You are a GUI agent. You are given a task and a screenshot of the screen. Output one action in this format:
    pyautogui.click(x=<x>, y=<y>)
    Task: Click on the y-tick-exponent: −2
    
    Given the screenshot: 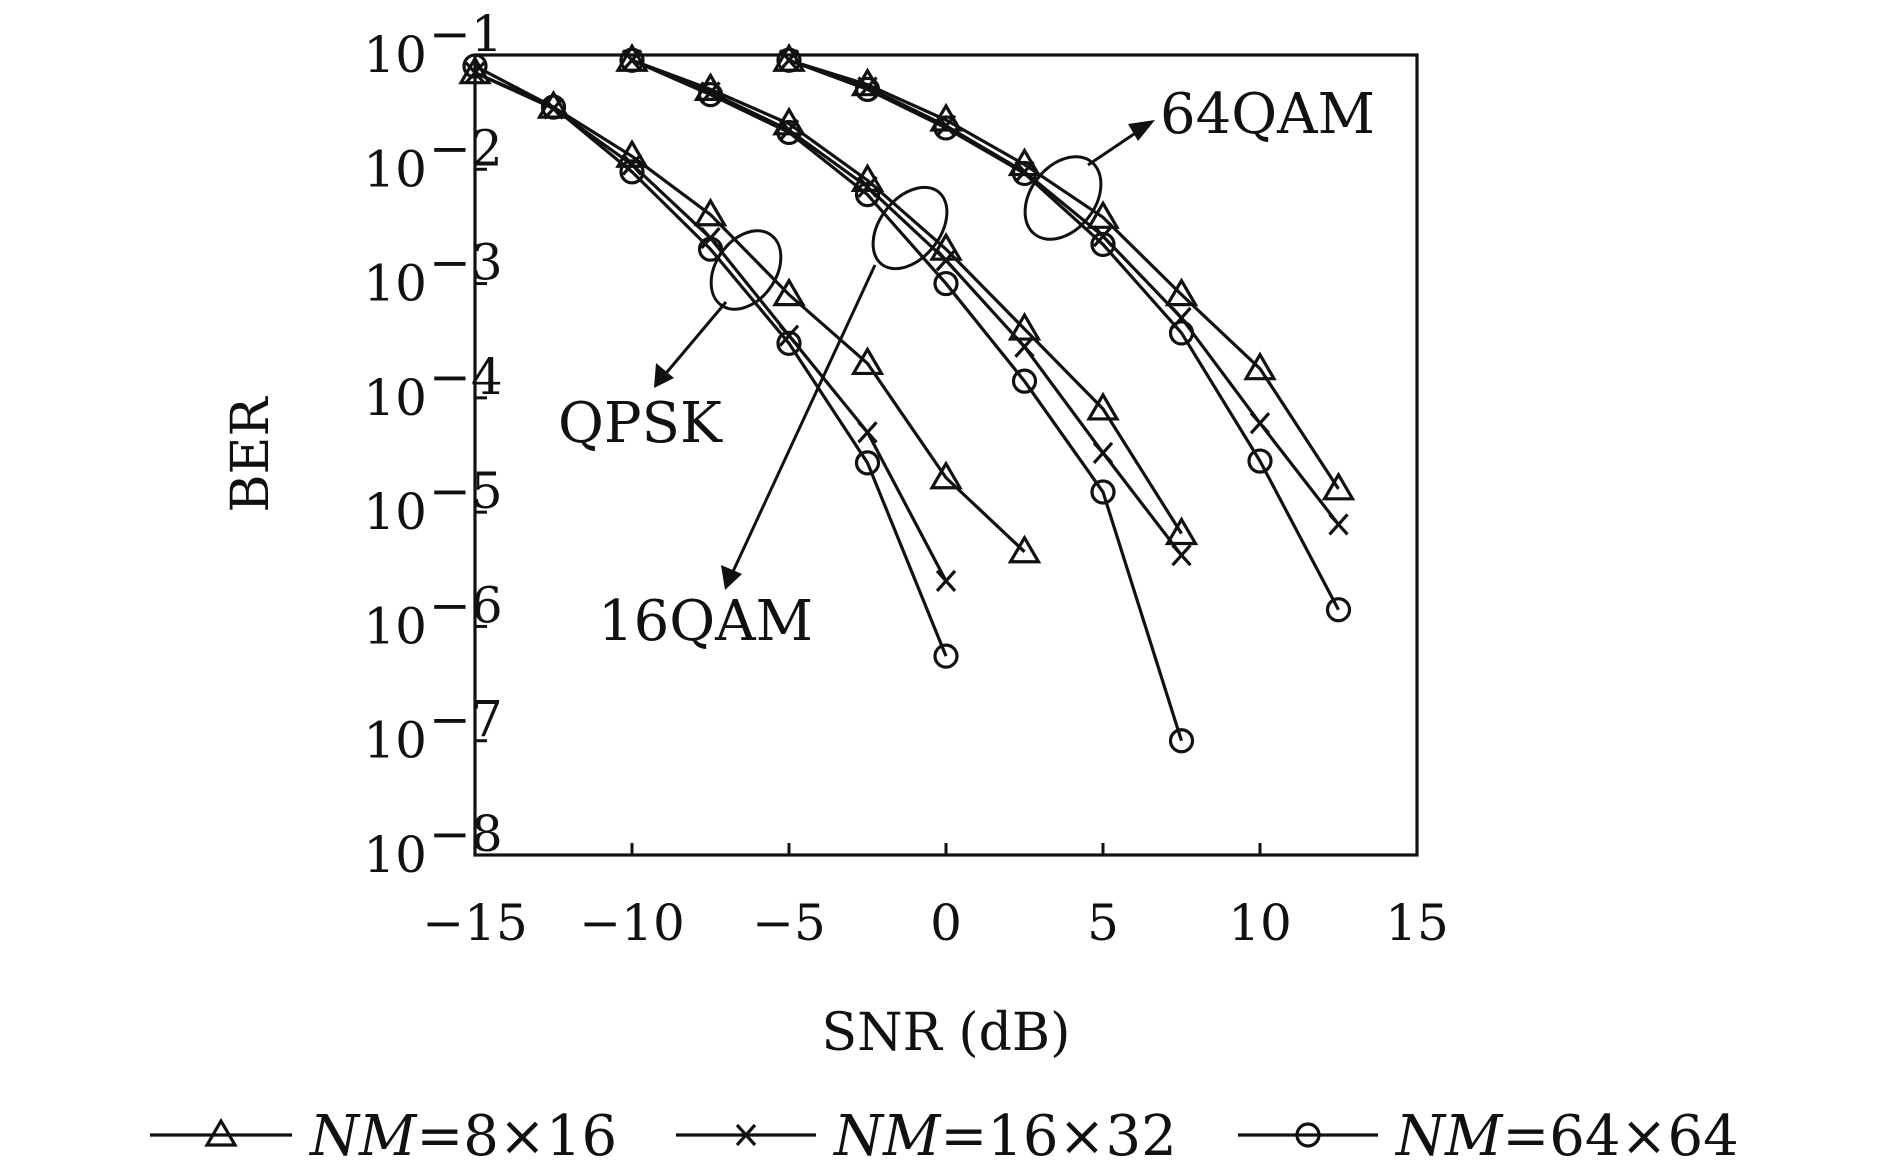 What is the action you would take?
    pyautogui.click(x=466, y=148)
    